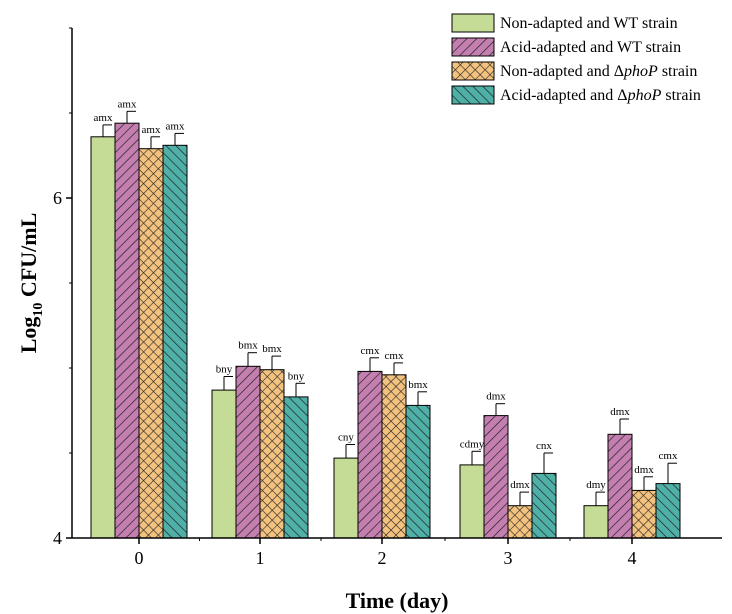 This screenshot has width=732, height=614. What do you see at coordinates (382, 558) in the screenshot?
I see `x-tick-label-2: 2` at bounding box center [382, 558].